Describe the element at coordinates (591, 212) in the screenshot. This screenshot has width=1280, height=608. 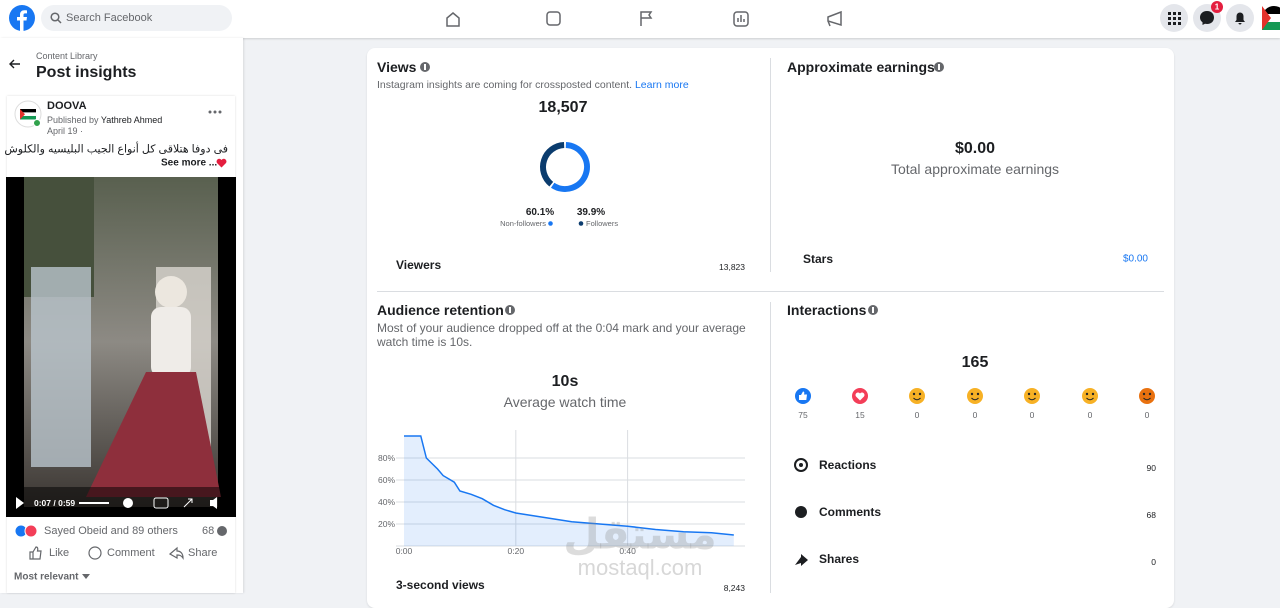
I see `donut-value-label: 39.9%` at that location.